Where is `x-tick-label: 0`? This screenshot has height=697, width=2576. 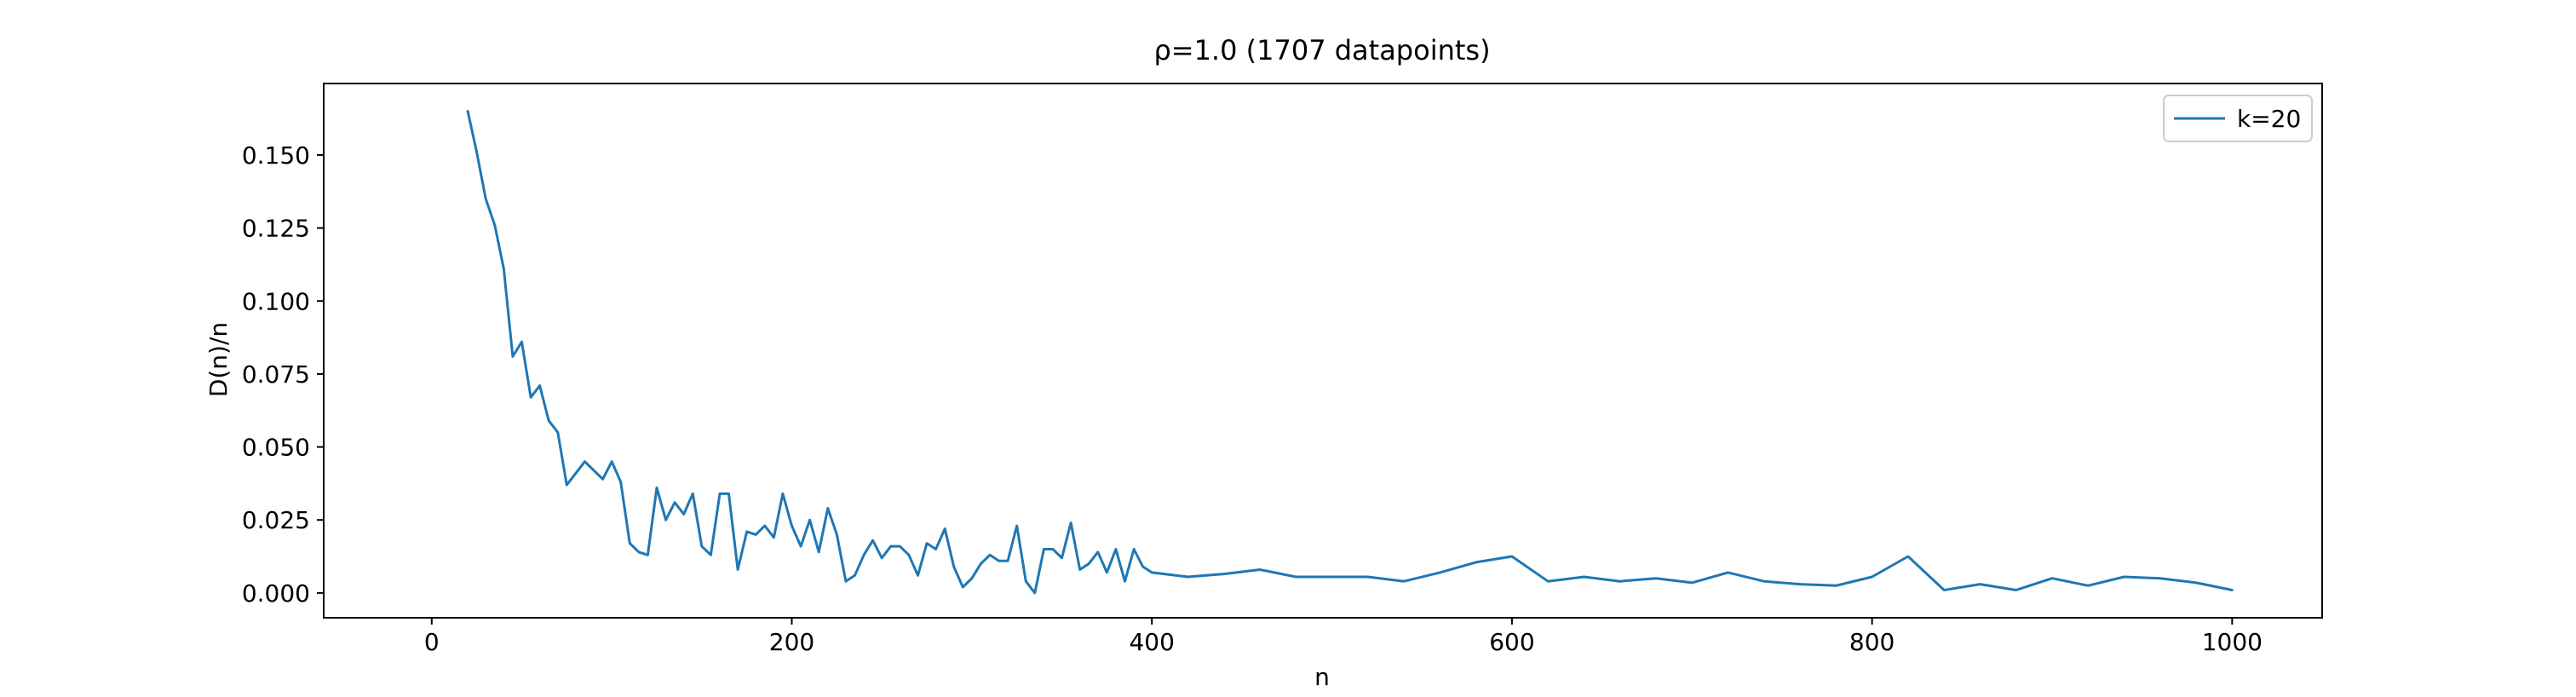
x-tick-label: 0 is located at coordinates (432, 642).